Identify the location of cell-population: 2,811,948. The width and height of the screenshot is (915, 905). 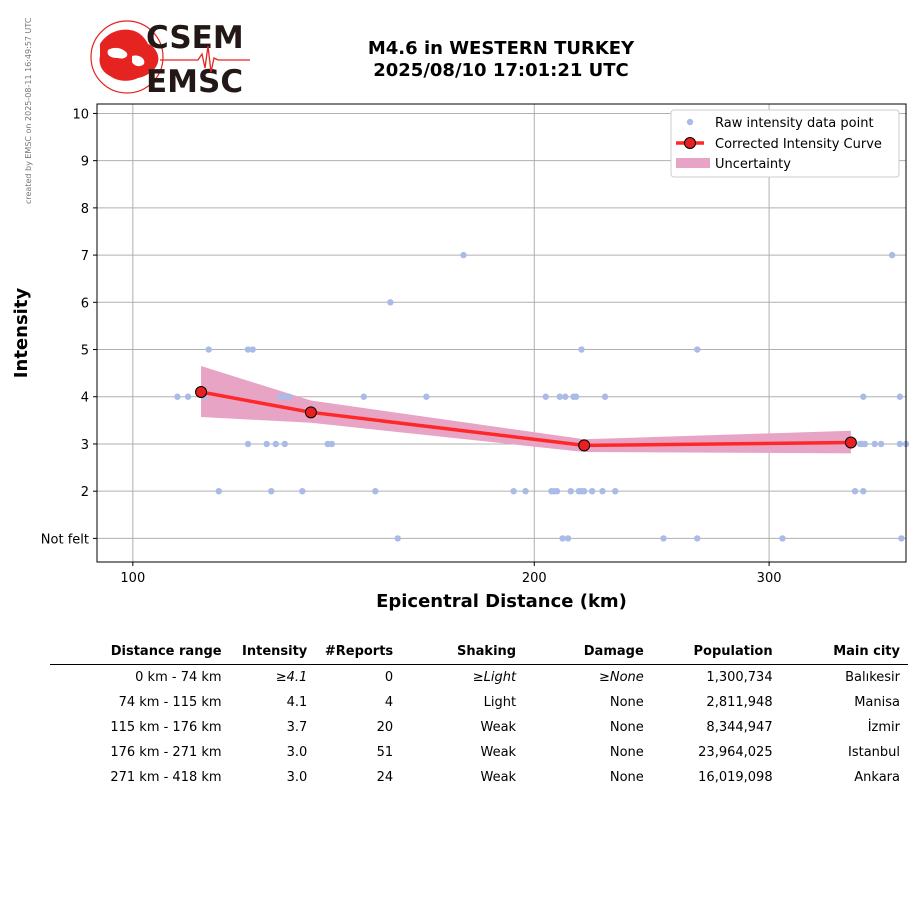
(739, 702).